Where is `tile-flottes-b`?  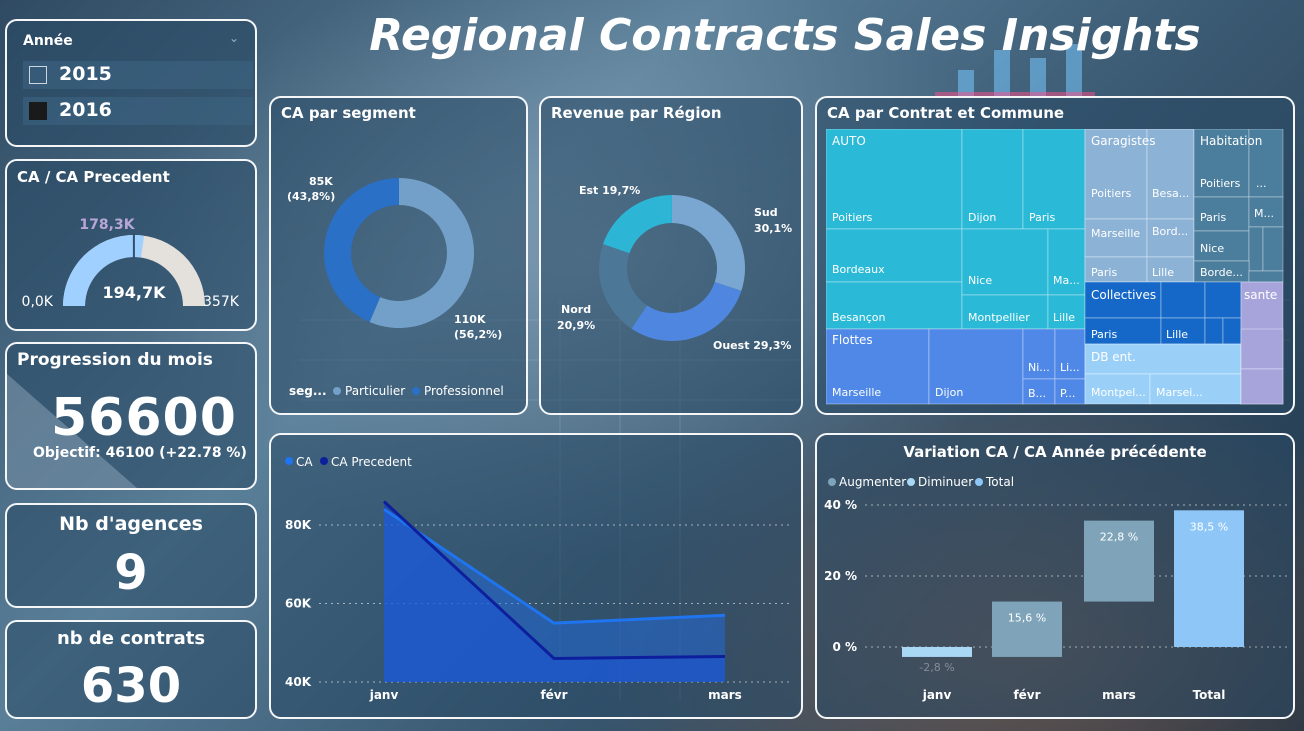 tile-flottes-b is located at coordinates (1039, 391).